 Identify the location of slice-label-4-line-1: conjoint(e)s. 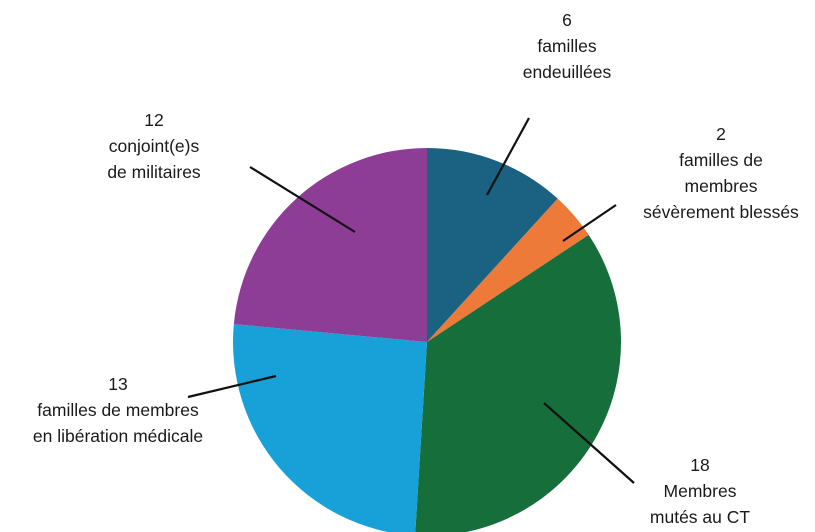
(154, 146).